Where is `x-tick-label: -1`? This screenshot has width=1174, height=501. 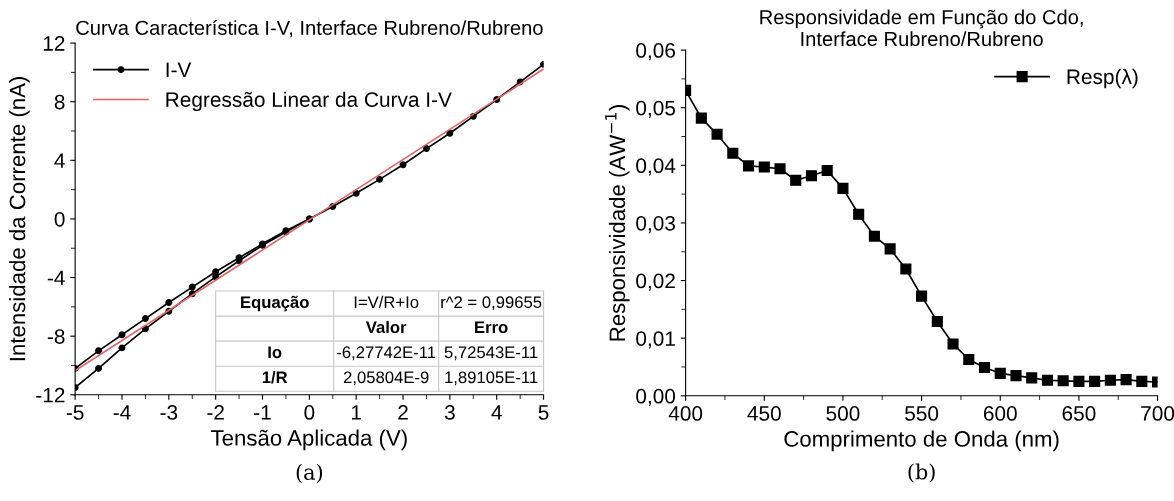 x-tick-label: -1 is located at coordinates (262, 412).